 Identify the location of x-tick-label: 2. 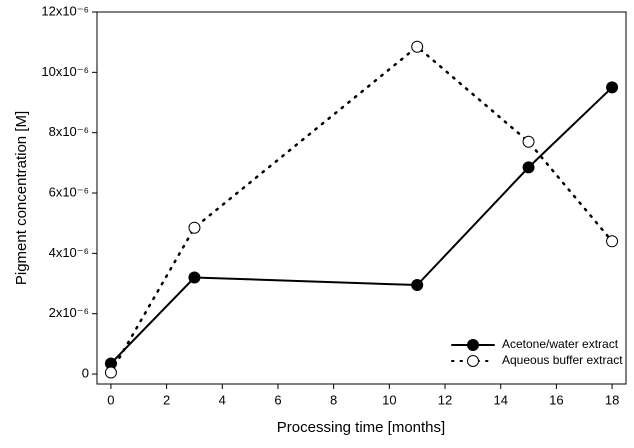
(166, 399).